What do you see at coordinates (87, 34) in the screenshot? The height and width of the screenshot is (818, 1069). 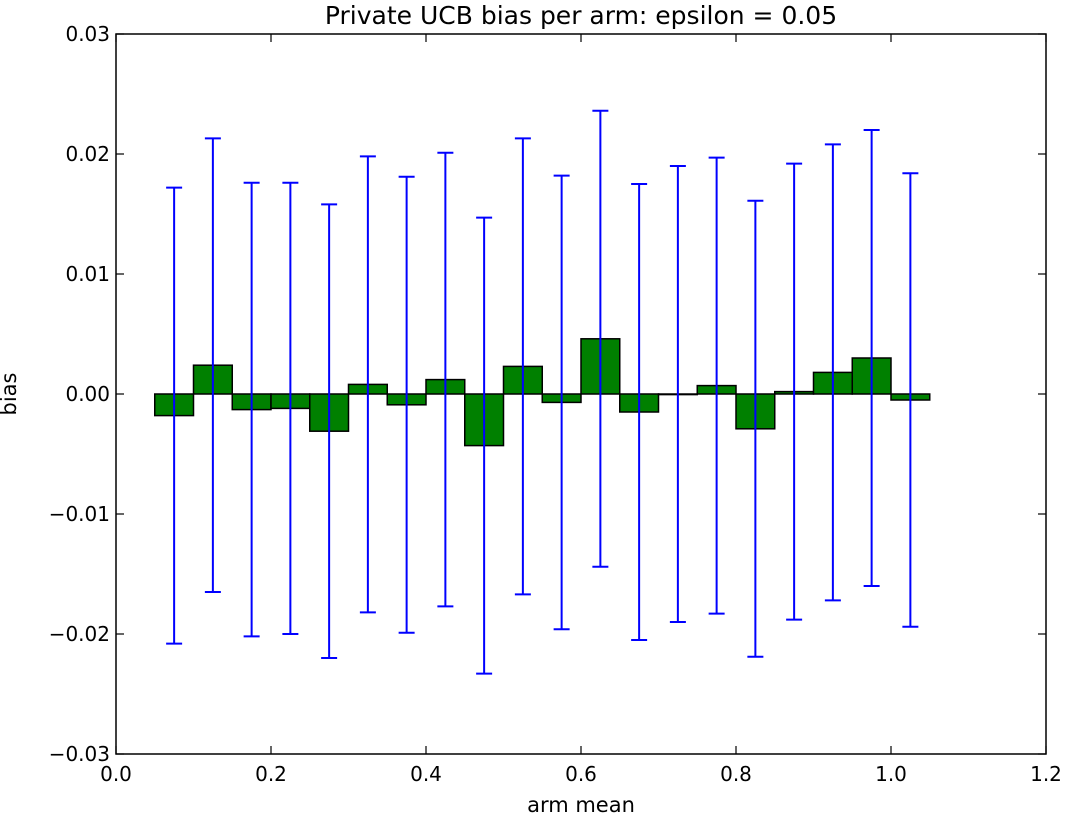 I see `y-tick-label: 0.03` at bounding box center [87, 34].